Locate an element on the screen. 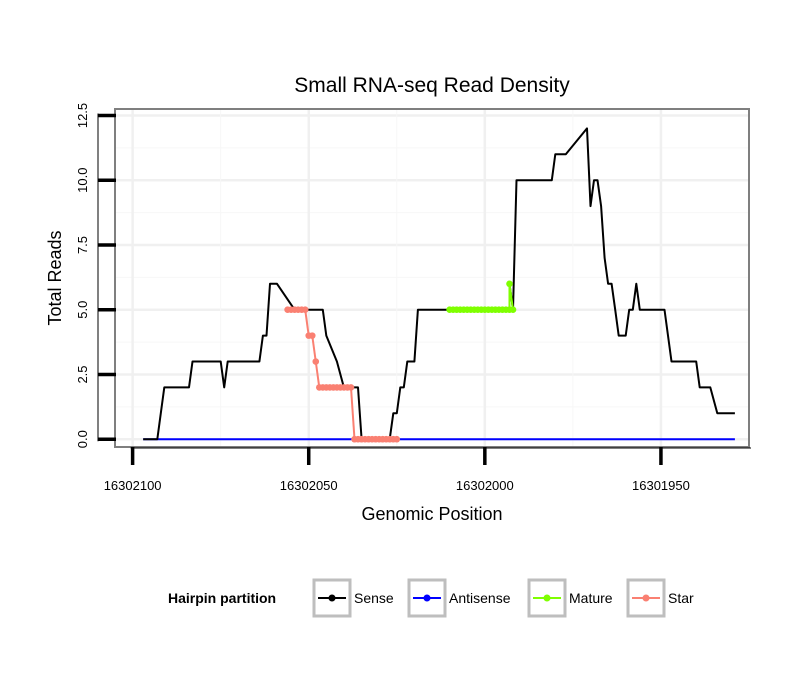 The height and width of the screenshot is (690, 810). legend-label-antisense: Antisense is located at coordinates (480, 598).